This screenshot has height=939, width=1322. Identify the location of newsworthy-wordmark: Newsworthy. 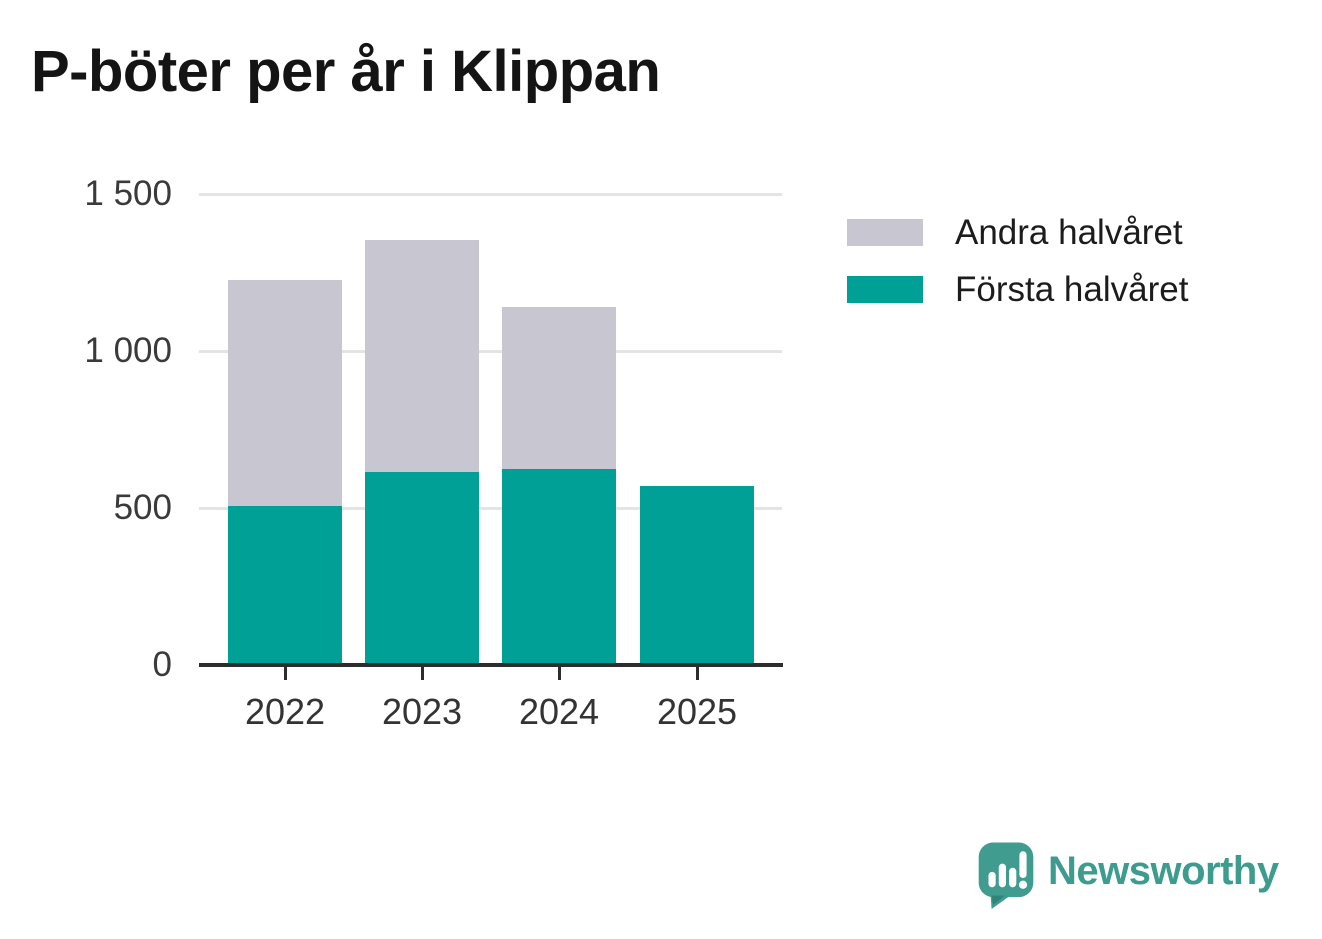
(1163, 871).